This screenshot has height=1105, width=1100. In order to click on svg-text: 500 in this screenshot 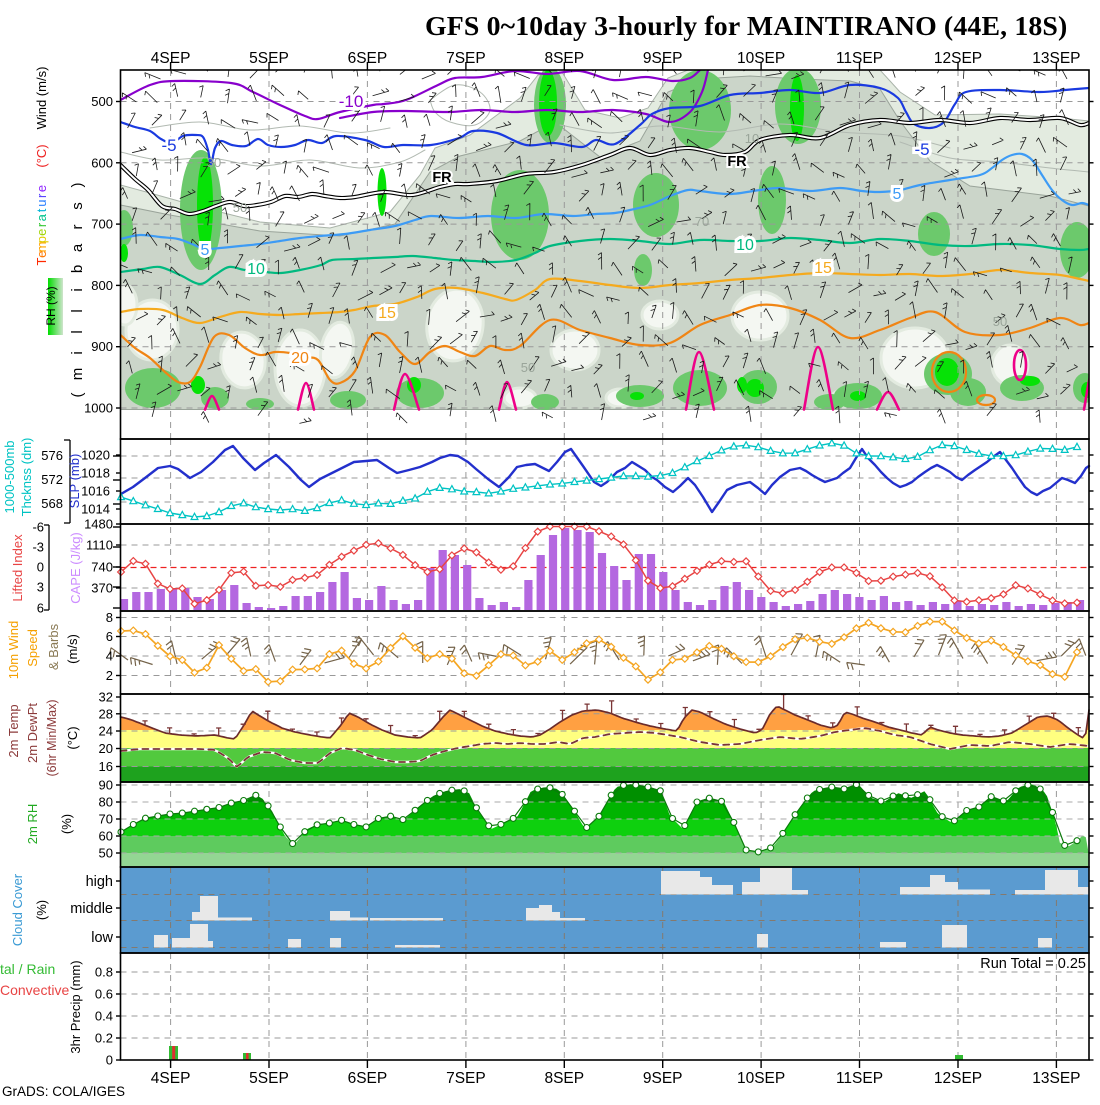, I will do `click(102, 101)`.